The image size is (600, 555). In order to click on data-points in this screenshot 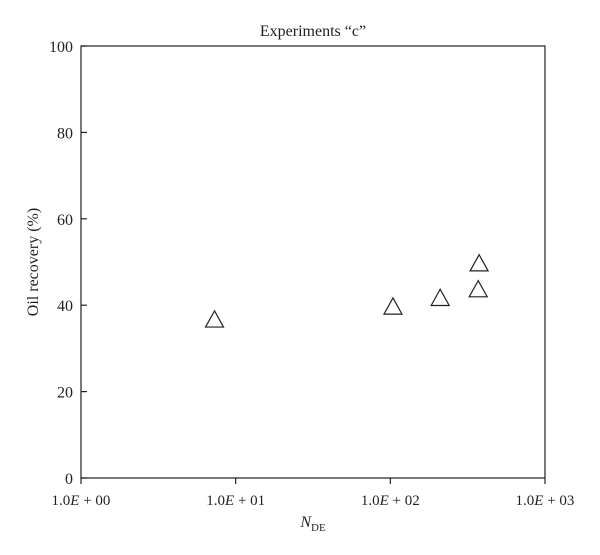, I will do `click(347, 290)`.